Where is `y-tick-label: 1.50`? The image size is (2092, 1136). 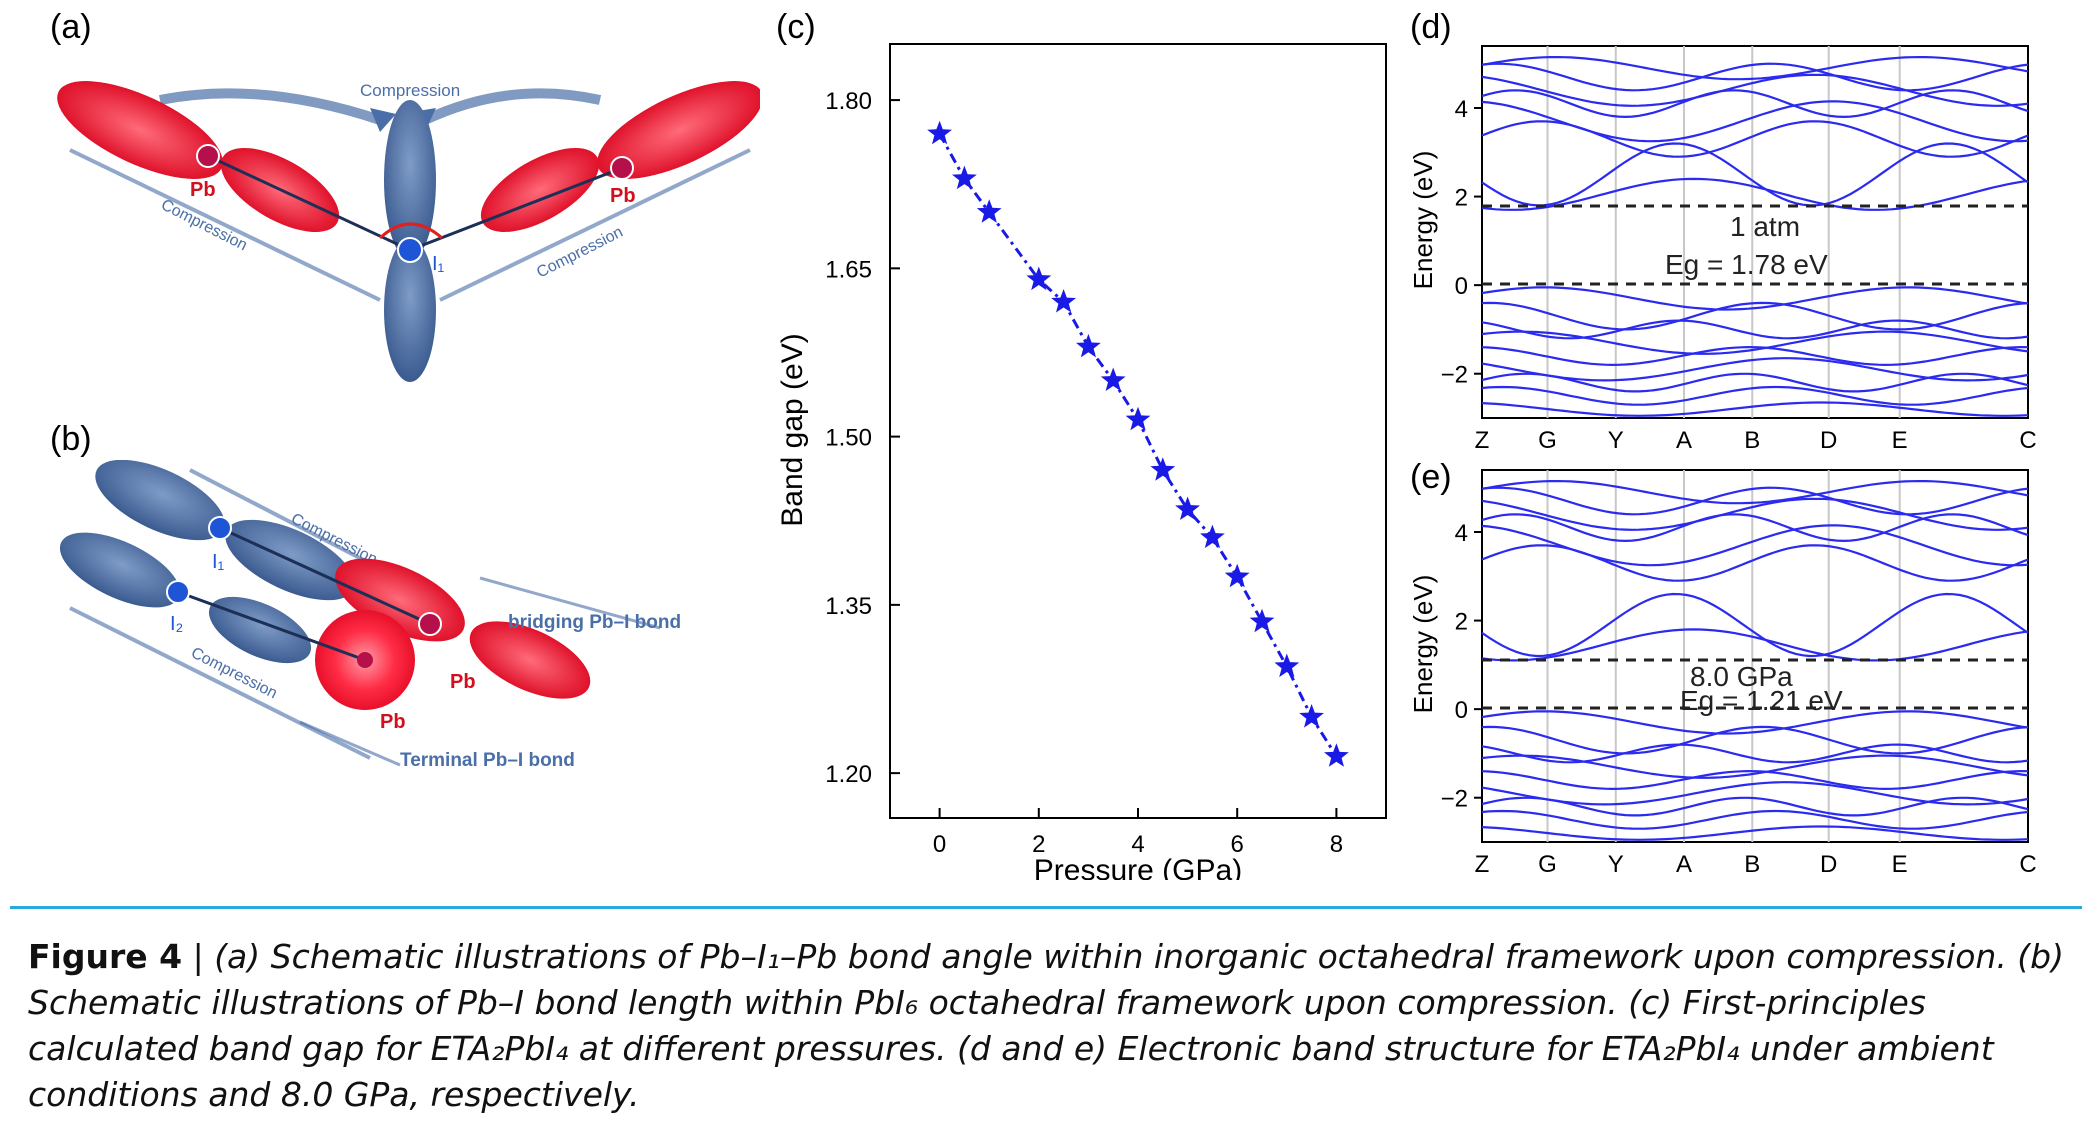 y-tick-label: 1.50 is located at coordinates (848, 438).